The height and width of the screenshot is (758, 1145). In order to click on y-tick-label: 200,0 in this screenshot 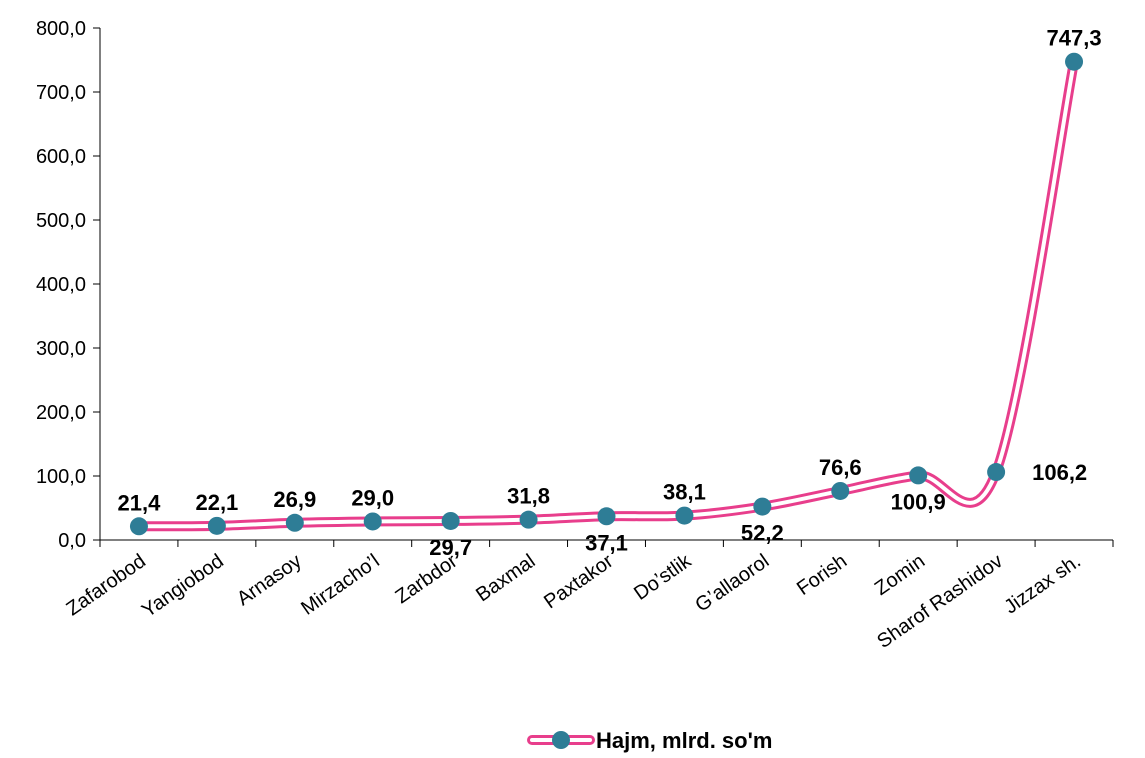, I will do `click(61, 413)`.